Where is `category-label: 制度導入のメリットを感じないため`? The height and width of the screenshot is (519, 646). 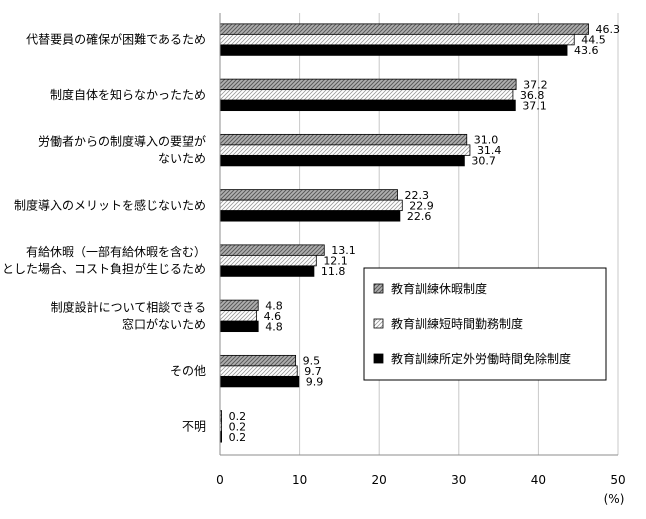
category-label: 制度導入のメリットを感じないため is located at coordinates (110, 204).